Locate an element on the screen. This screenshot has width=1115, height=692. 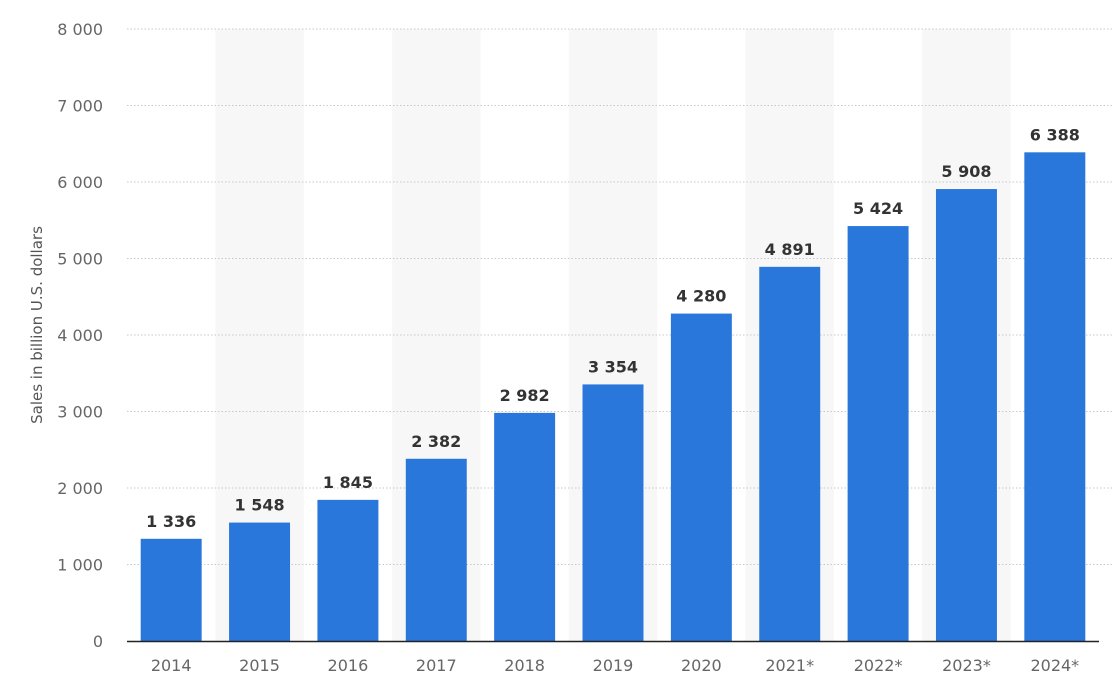
bar-value-label: 1 548 is located at coordinates (259, 505).